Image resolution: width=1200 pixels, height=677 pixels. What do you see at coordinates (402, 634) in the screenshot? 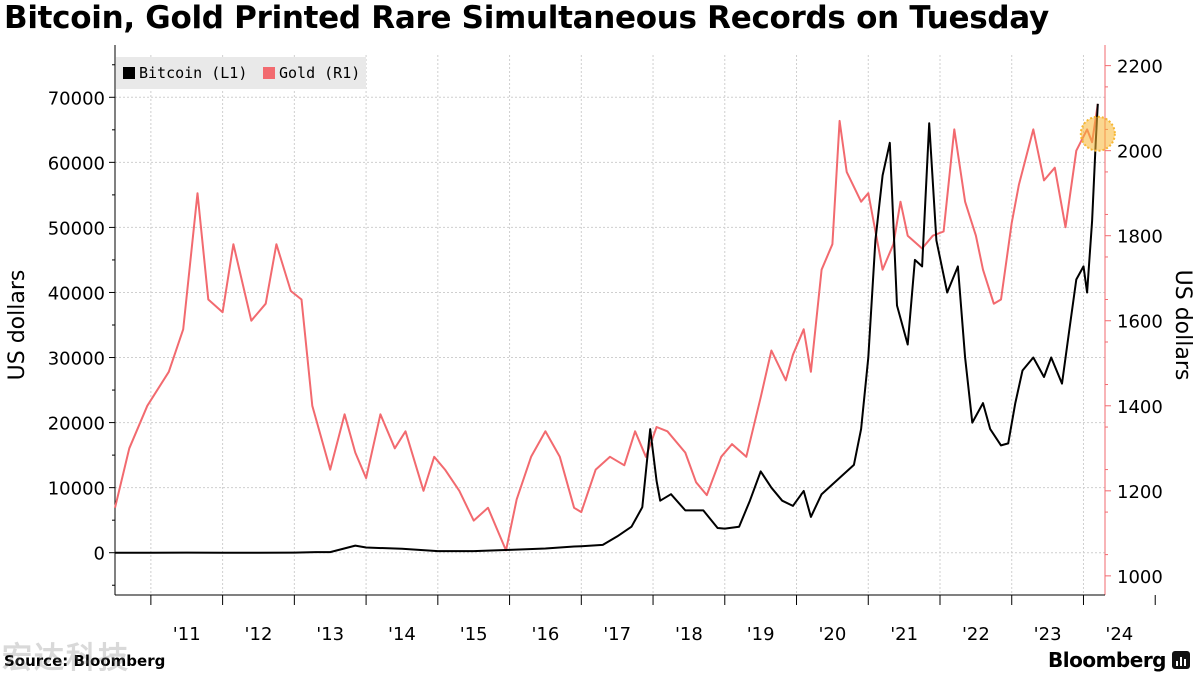
I see `x-tick-label: '14` at bounding box center [402, 634].